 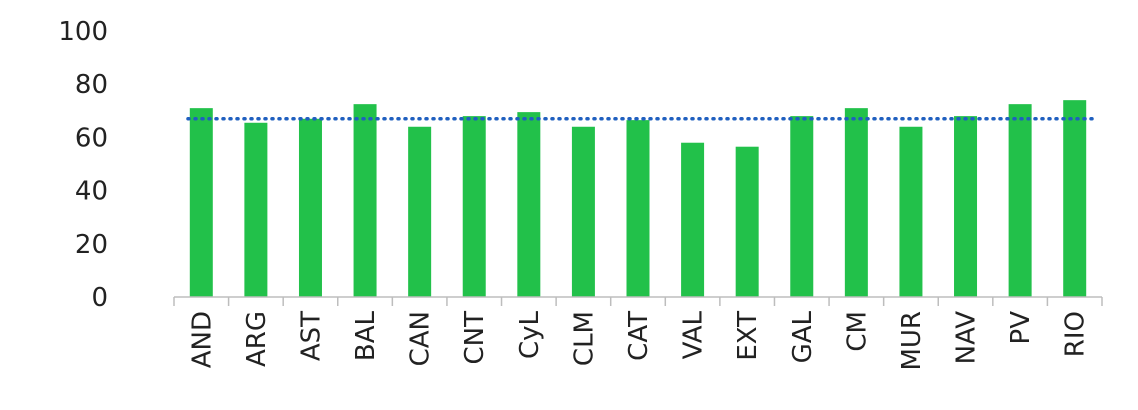 What do you see at coordinates (99, 298) in the screenshot?
I see `y-tick-label: 0` at bounding box center [99, 298].